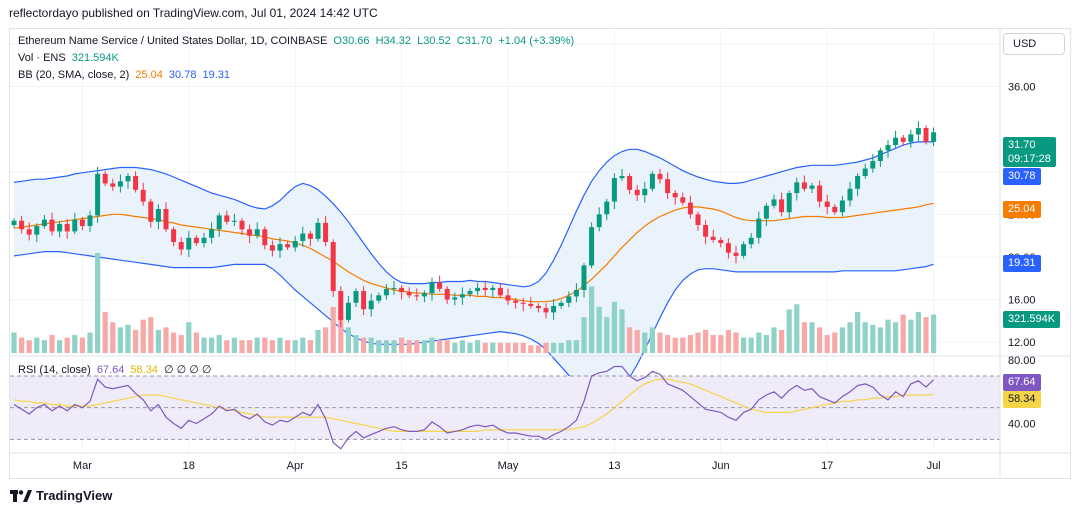 This screenshot has width=1080, height=515. Describe the element at coordinates (188, 370) in the screenshot. I see `rsi-empty-values: ∅ ∅ ∅ ∅` at that location.